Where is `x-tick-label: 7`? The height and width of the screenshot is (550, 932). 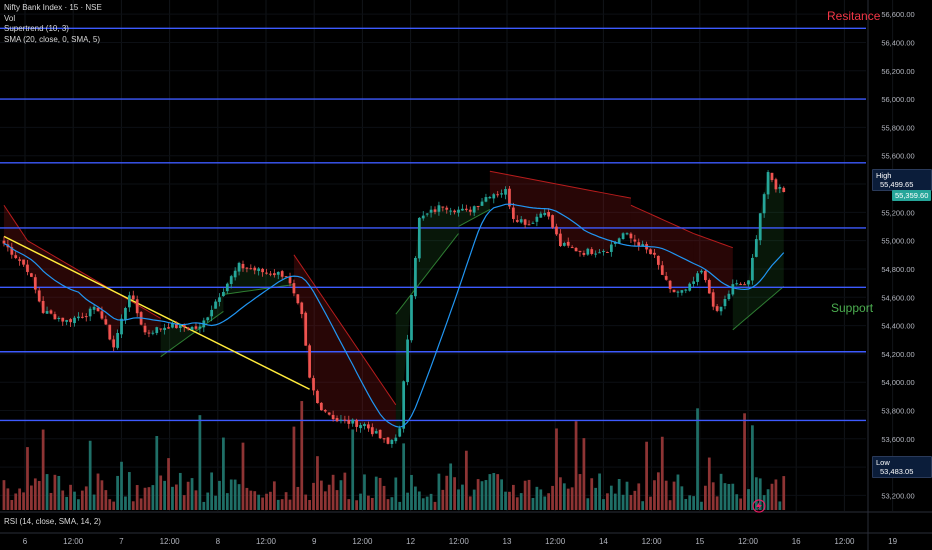
x-tick-label: 7 is located at coordinates (121, 541).